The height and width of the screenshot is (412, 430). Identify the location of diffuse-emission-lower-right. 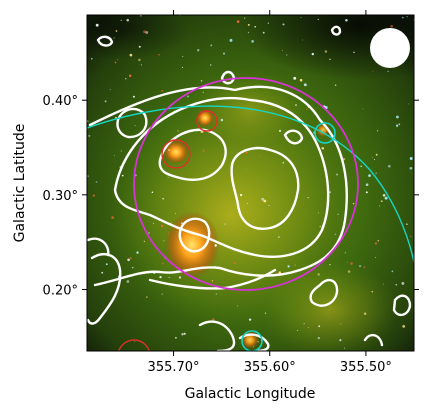
(330, 305).